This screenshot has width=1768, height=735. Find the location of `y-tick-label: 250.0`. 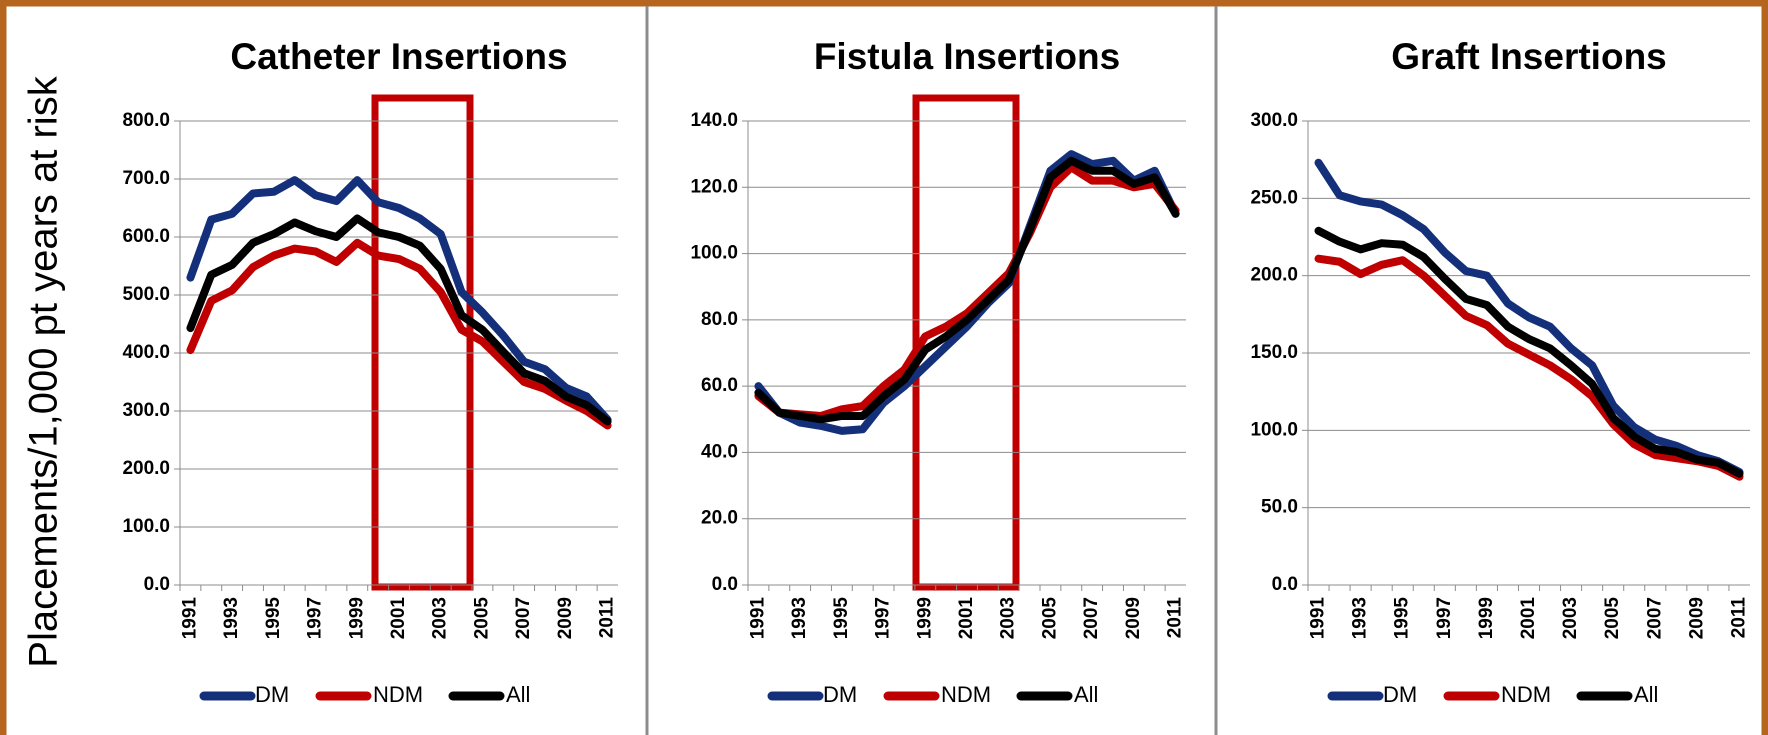

y-tick-label: 250.0 is located at coordinates (1274, 197).